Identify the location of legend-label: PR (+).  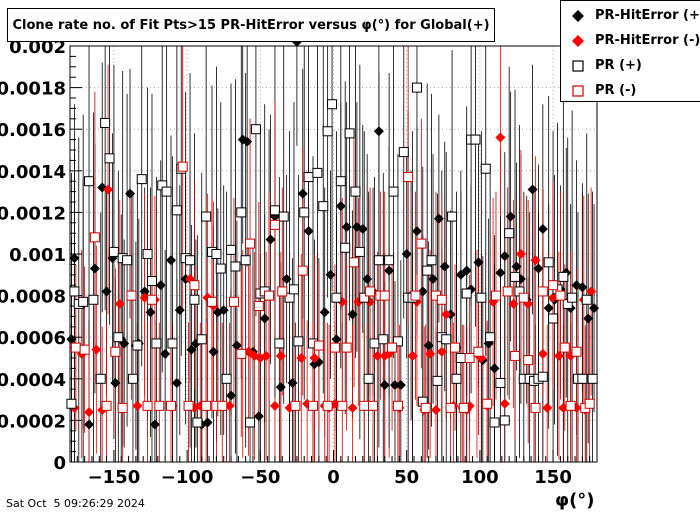
(618, 65).